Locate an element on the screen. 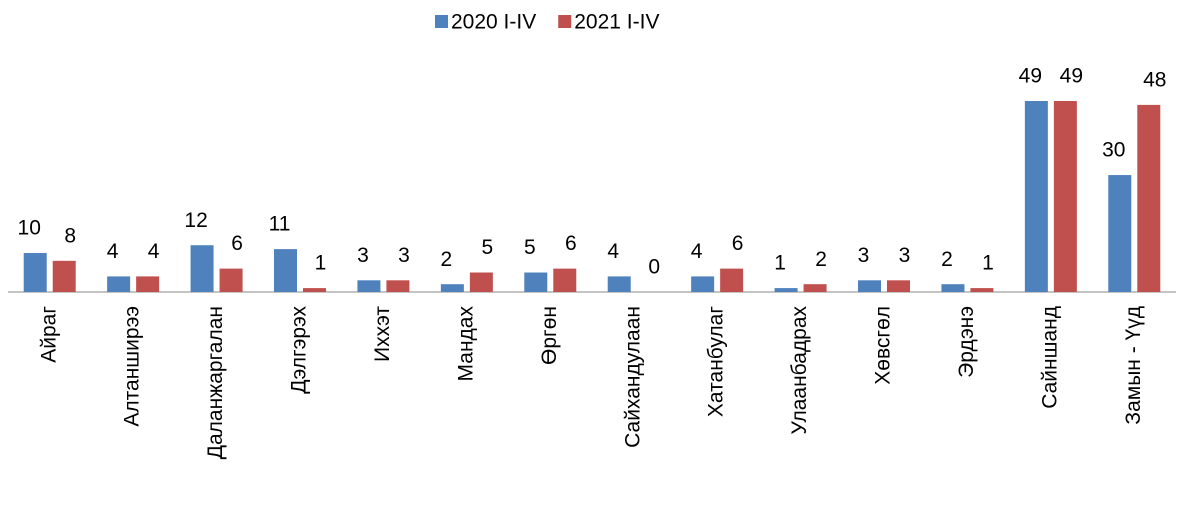 This screenshot has height=525, width=1187. x-tick-label: Өргөн is located at coordinates (549, 335).